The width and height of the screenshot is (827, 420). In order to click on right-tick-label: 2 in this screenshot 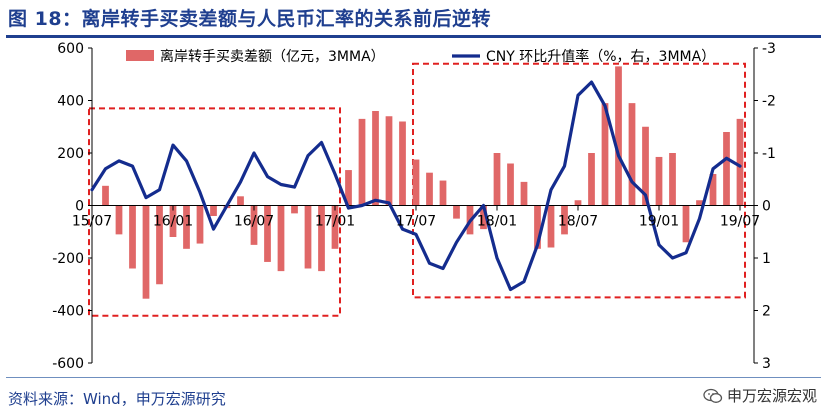, I will do `click(766, 312)`.